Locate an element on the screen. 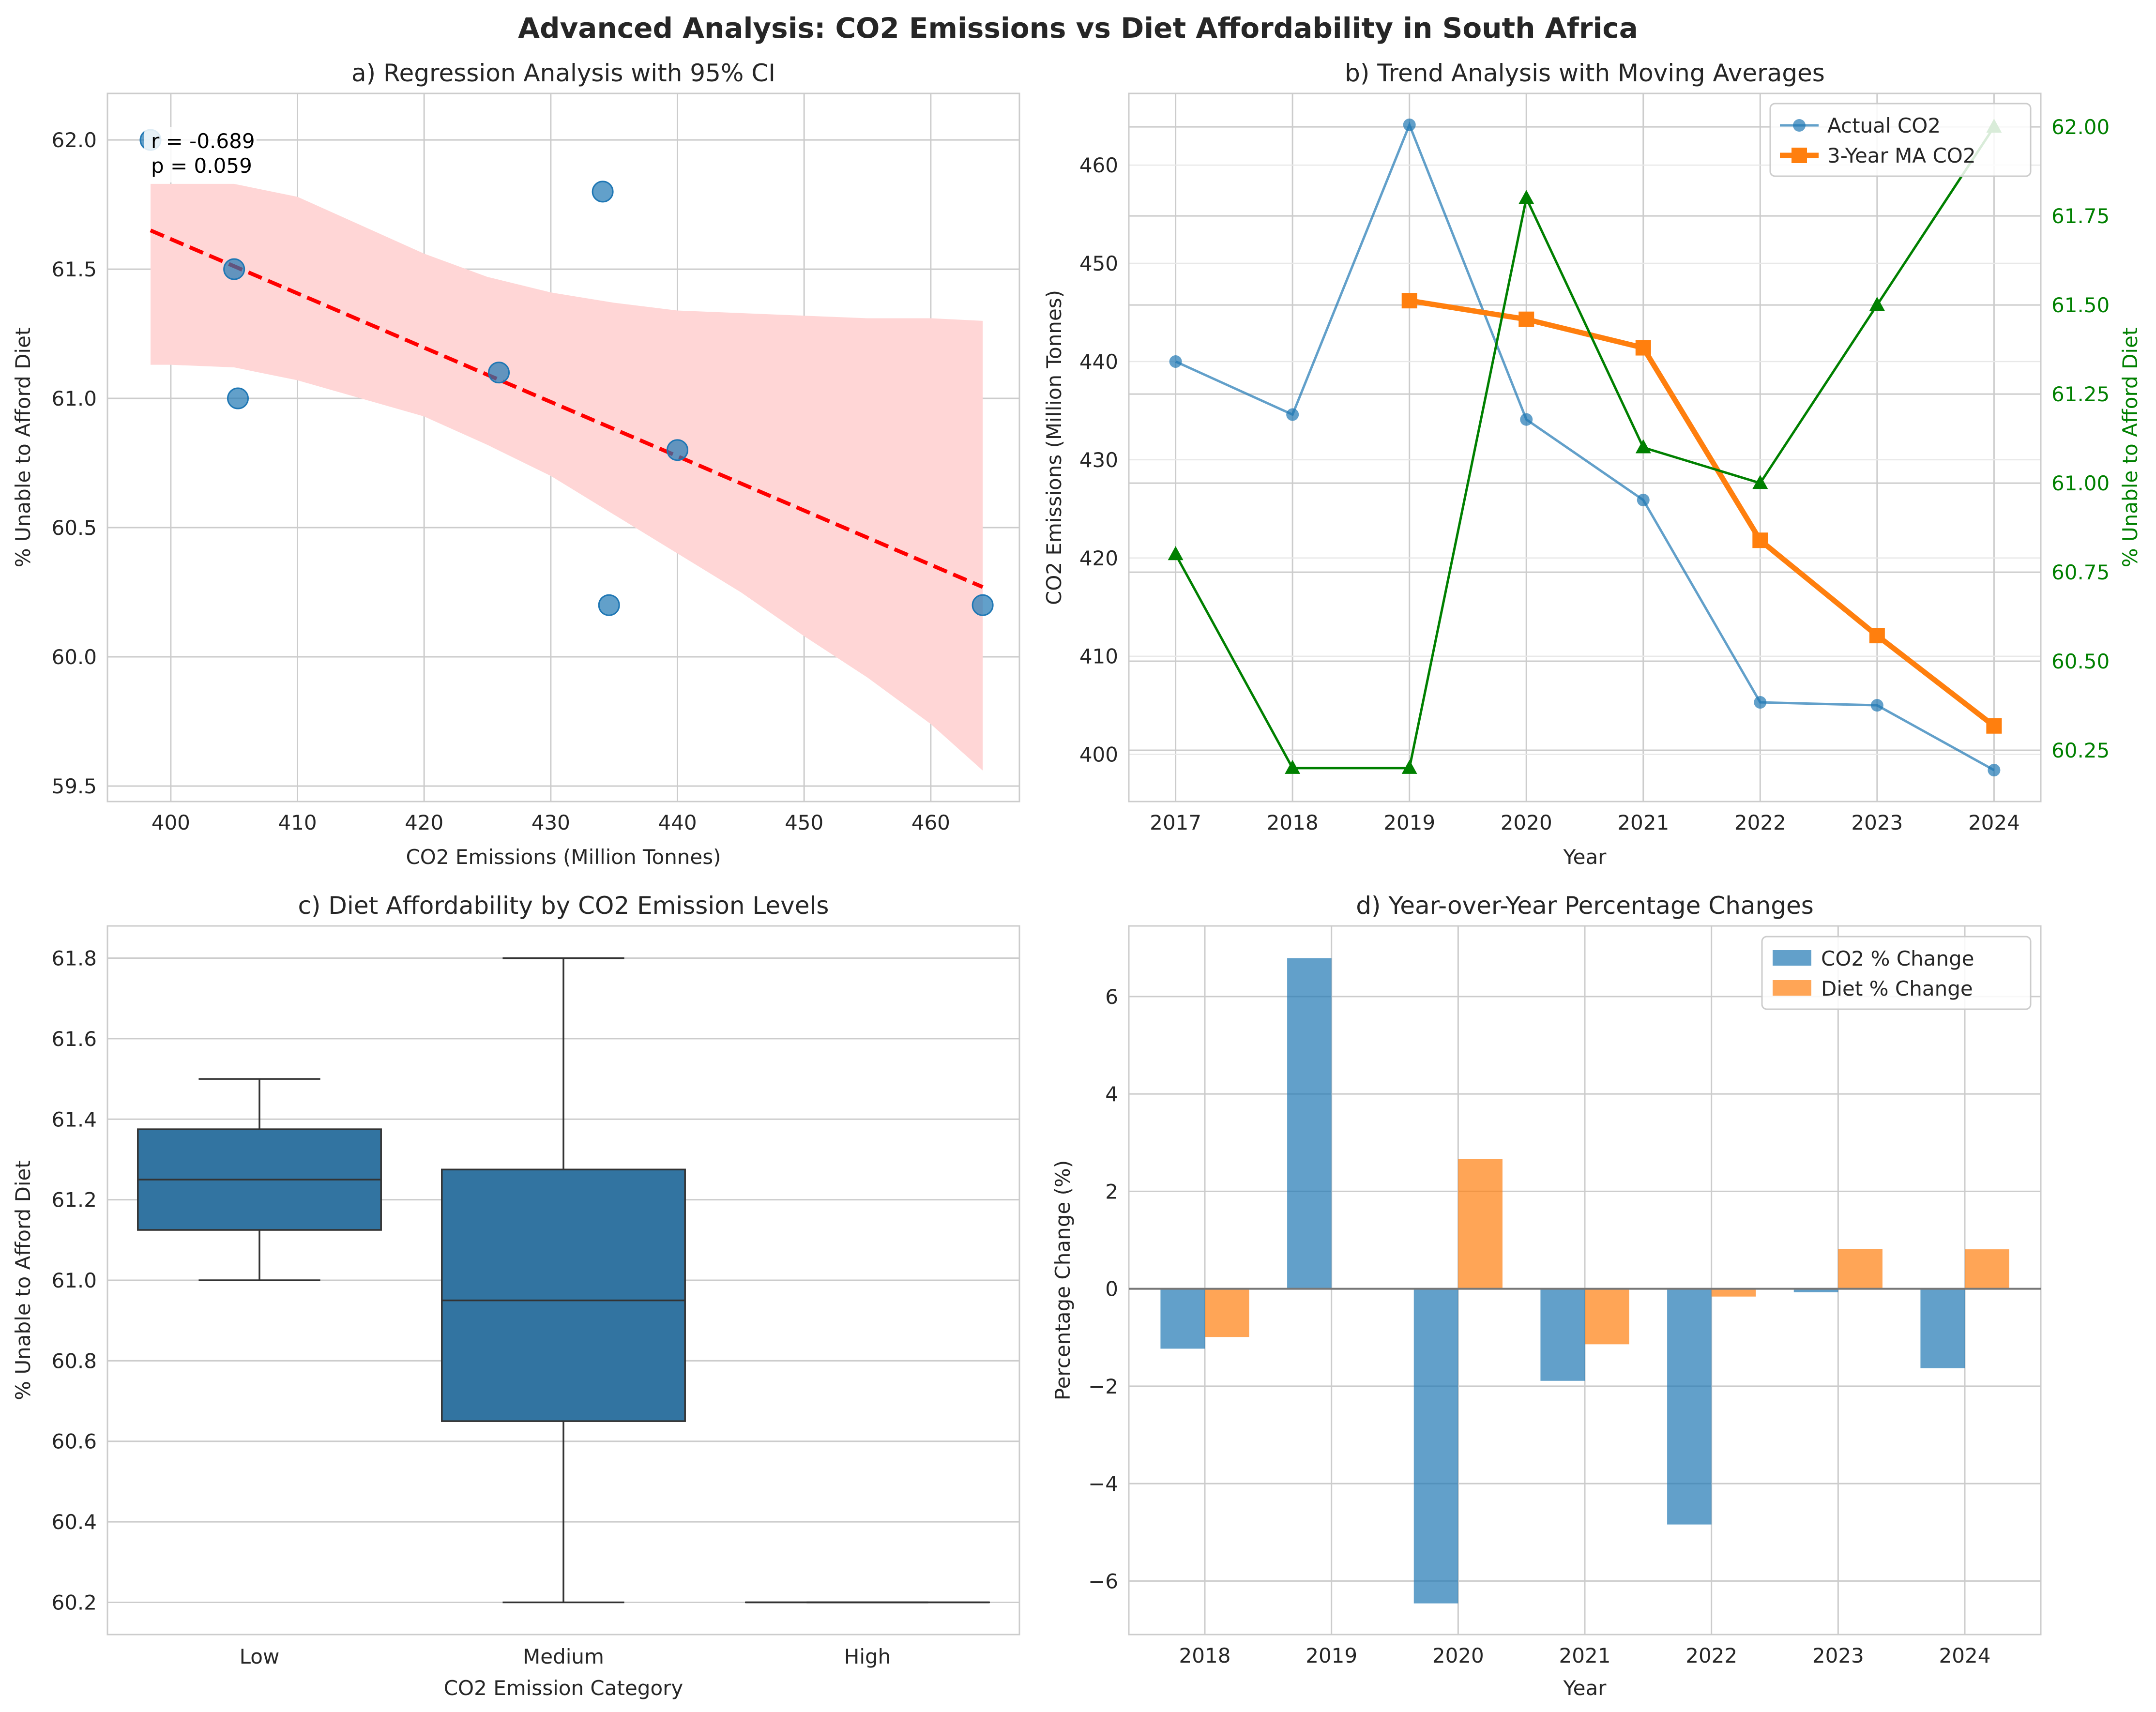  b-legend-ma-label: 3-Year MA CO2 is located at coordinates (1902, 155).